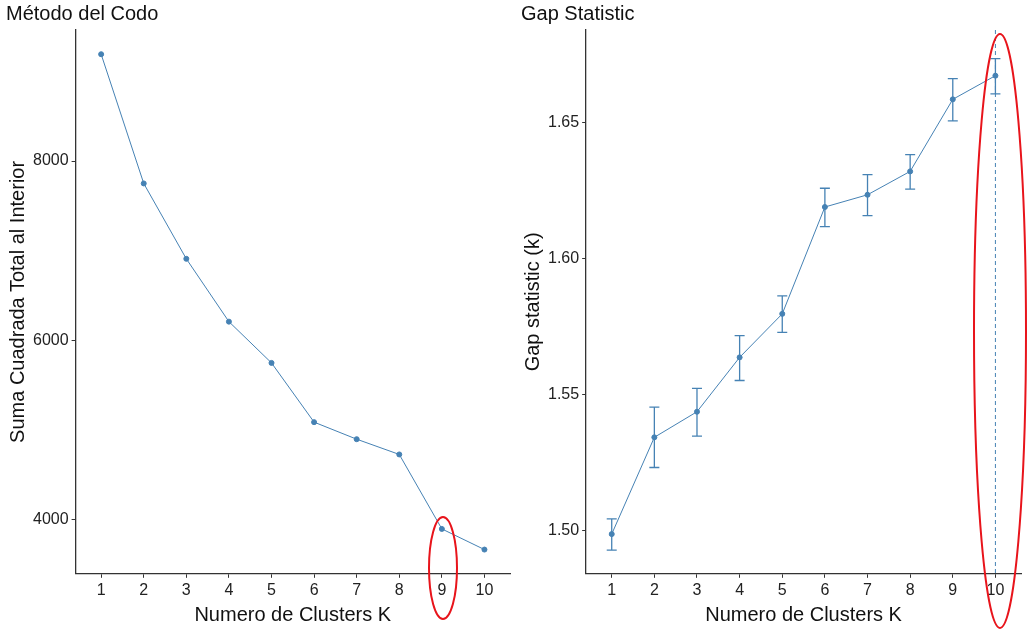  I want to click on y-tick-label: 1.55, so click(564, 393).